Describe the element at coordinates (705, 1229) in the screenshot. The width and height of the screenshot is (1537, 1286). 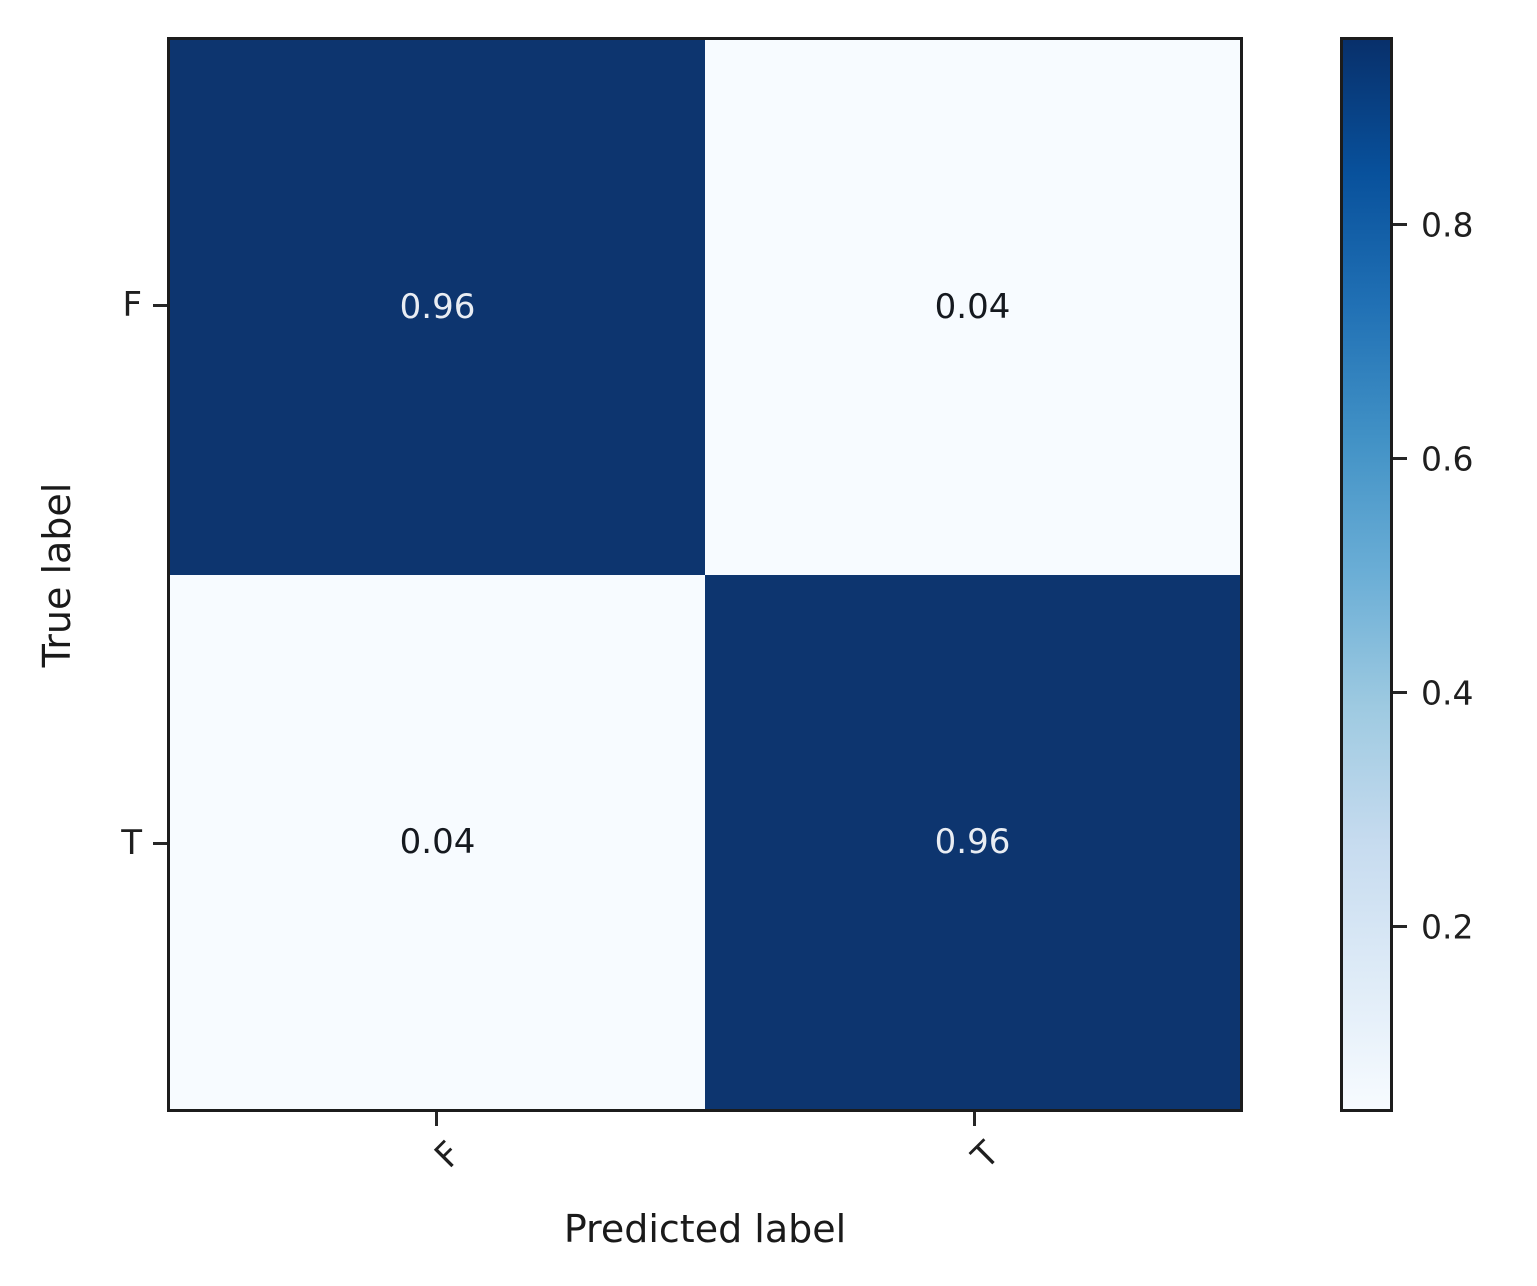
I see `x-axis-title: Predicted label` at that location.